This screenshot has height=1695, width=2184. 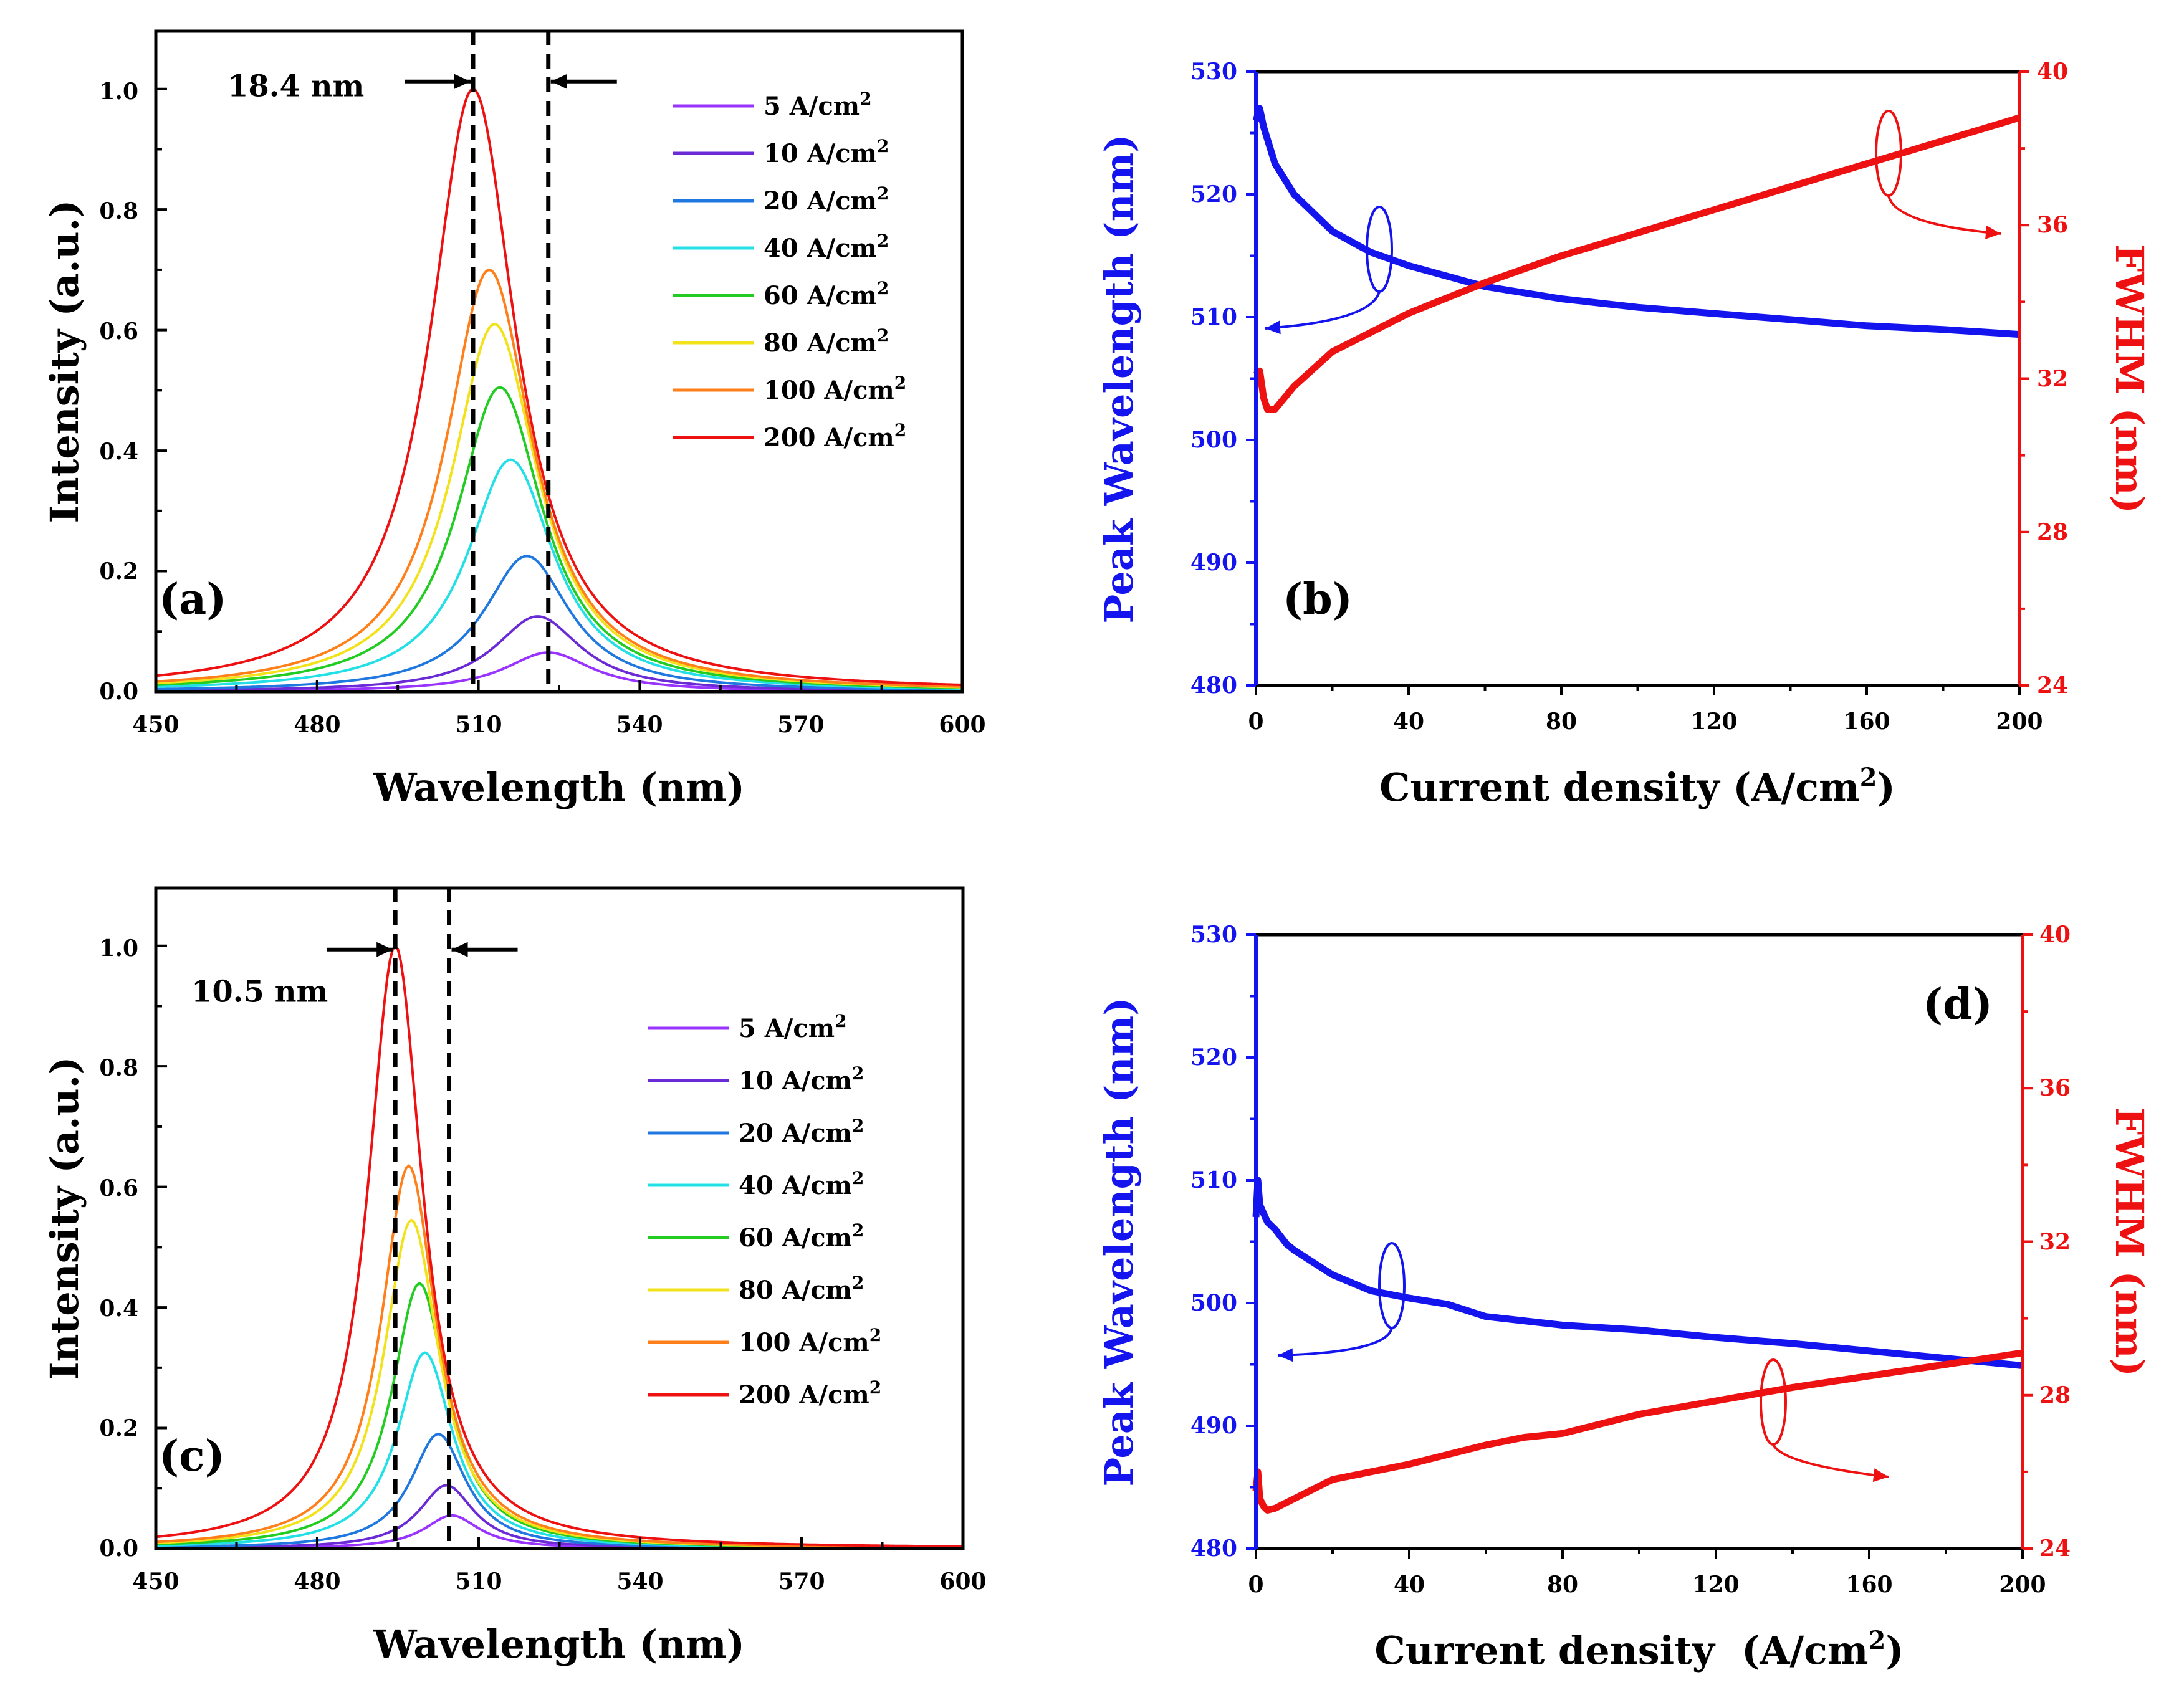 I want to click on fwhm-annotation: 18.4 nm, so click(x=296, y=86).